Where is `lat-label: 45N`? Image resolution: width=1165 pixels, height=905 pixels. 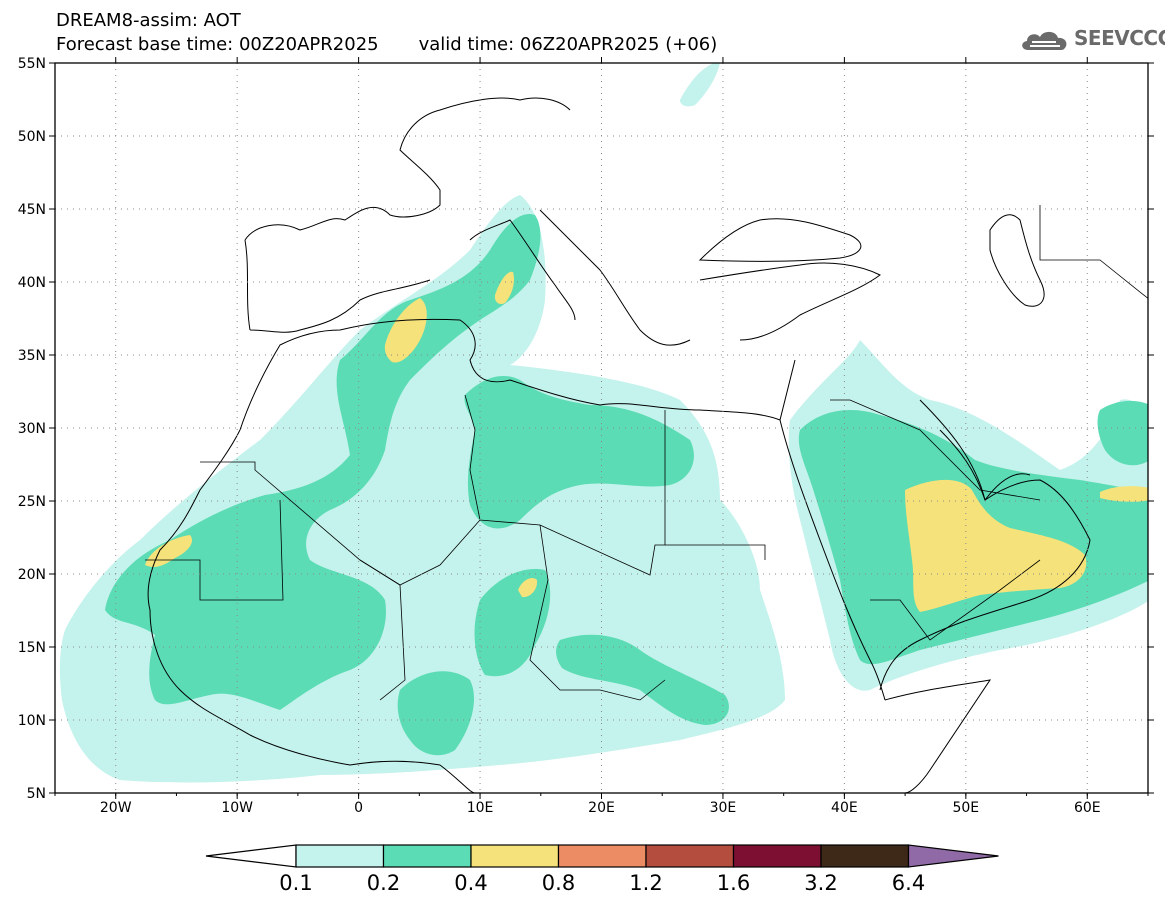
lat-label: 45N is located at coordinates (32, 210).